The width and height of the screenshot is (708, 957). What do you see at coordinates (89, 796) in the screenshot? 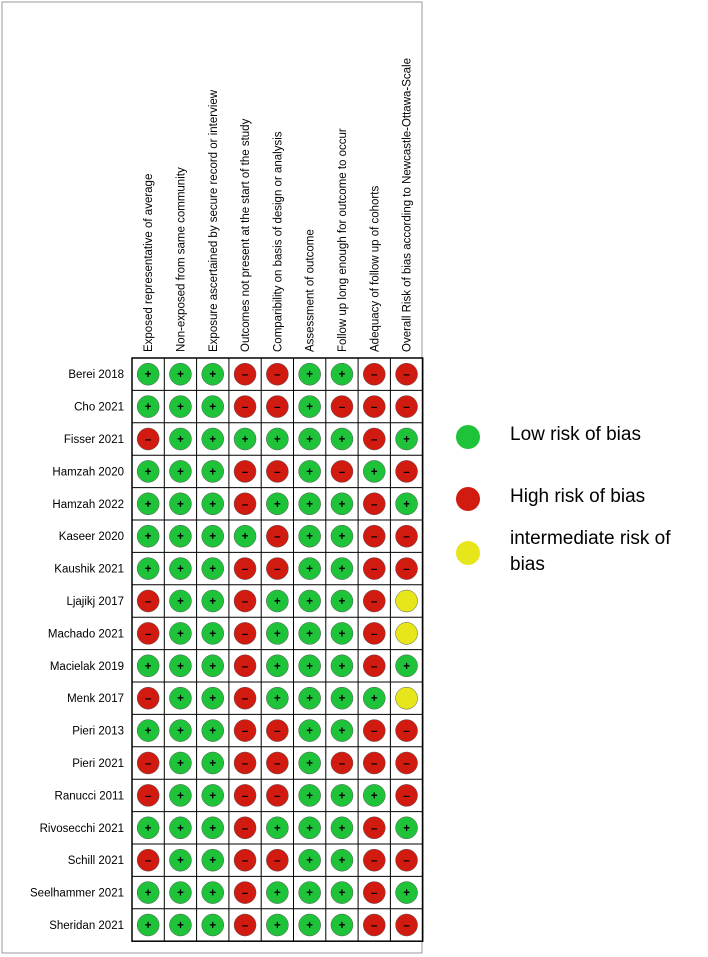
I see `study-label: Ranucci 2011` at bounding box center [89, 796].